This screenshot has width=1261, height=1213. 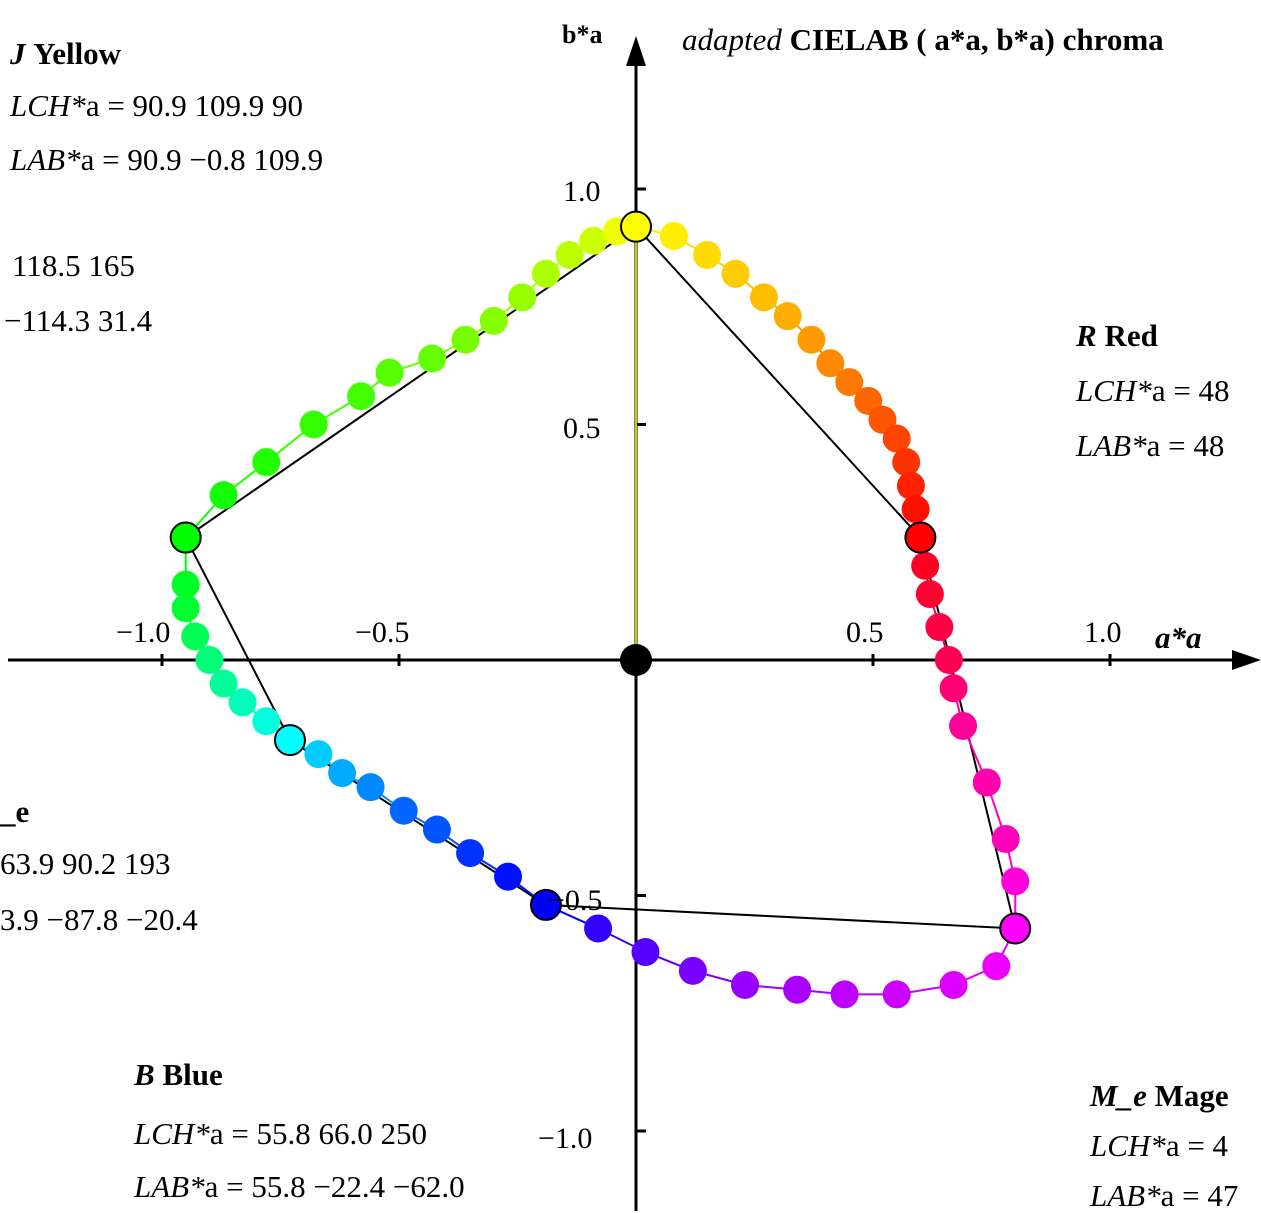 What do you see at coordinates (582, 428) in the screenshot?
I see `y-tick-label: 0.5` at bounding box center [582, 428].